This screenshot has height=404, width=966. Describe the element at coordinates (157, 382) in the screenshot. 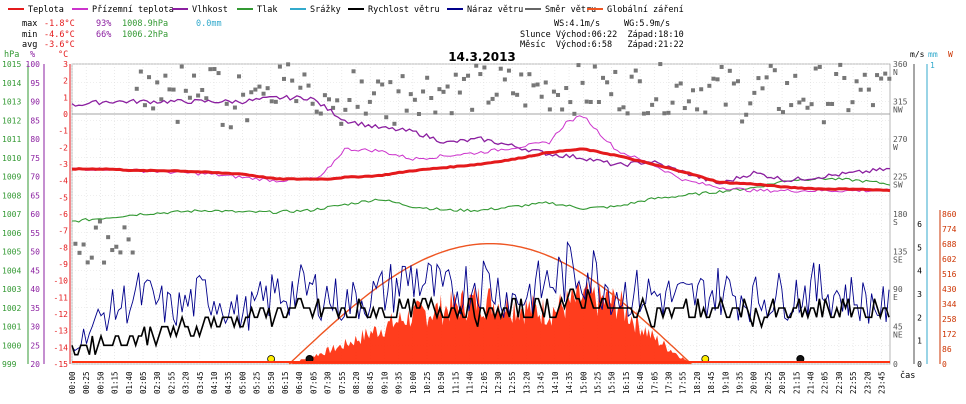

I see `x-tick-label: 02:30` at that location.